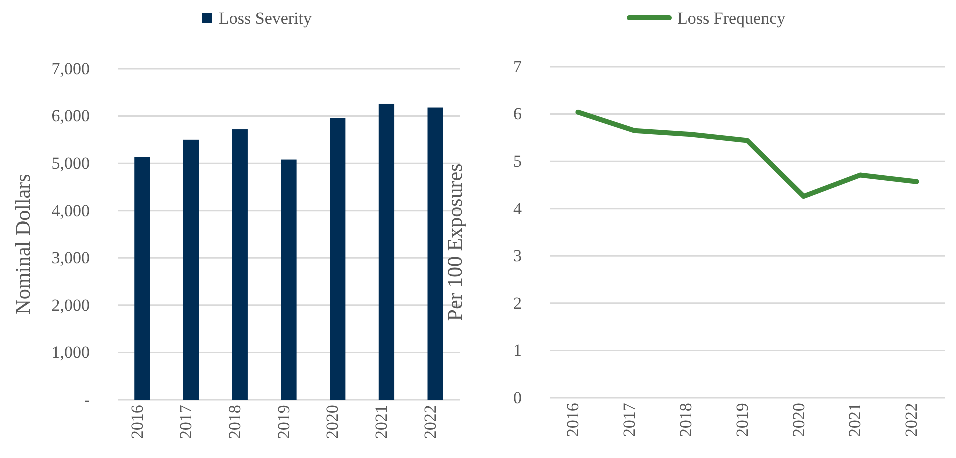 The height and width of the screenshot is (458, 956). What do you see at coordinates (518, 398) in the screenshot?
I see `y-tick-label: 0` at bounding box center [518, 398].